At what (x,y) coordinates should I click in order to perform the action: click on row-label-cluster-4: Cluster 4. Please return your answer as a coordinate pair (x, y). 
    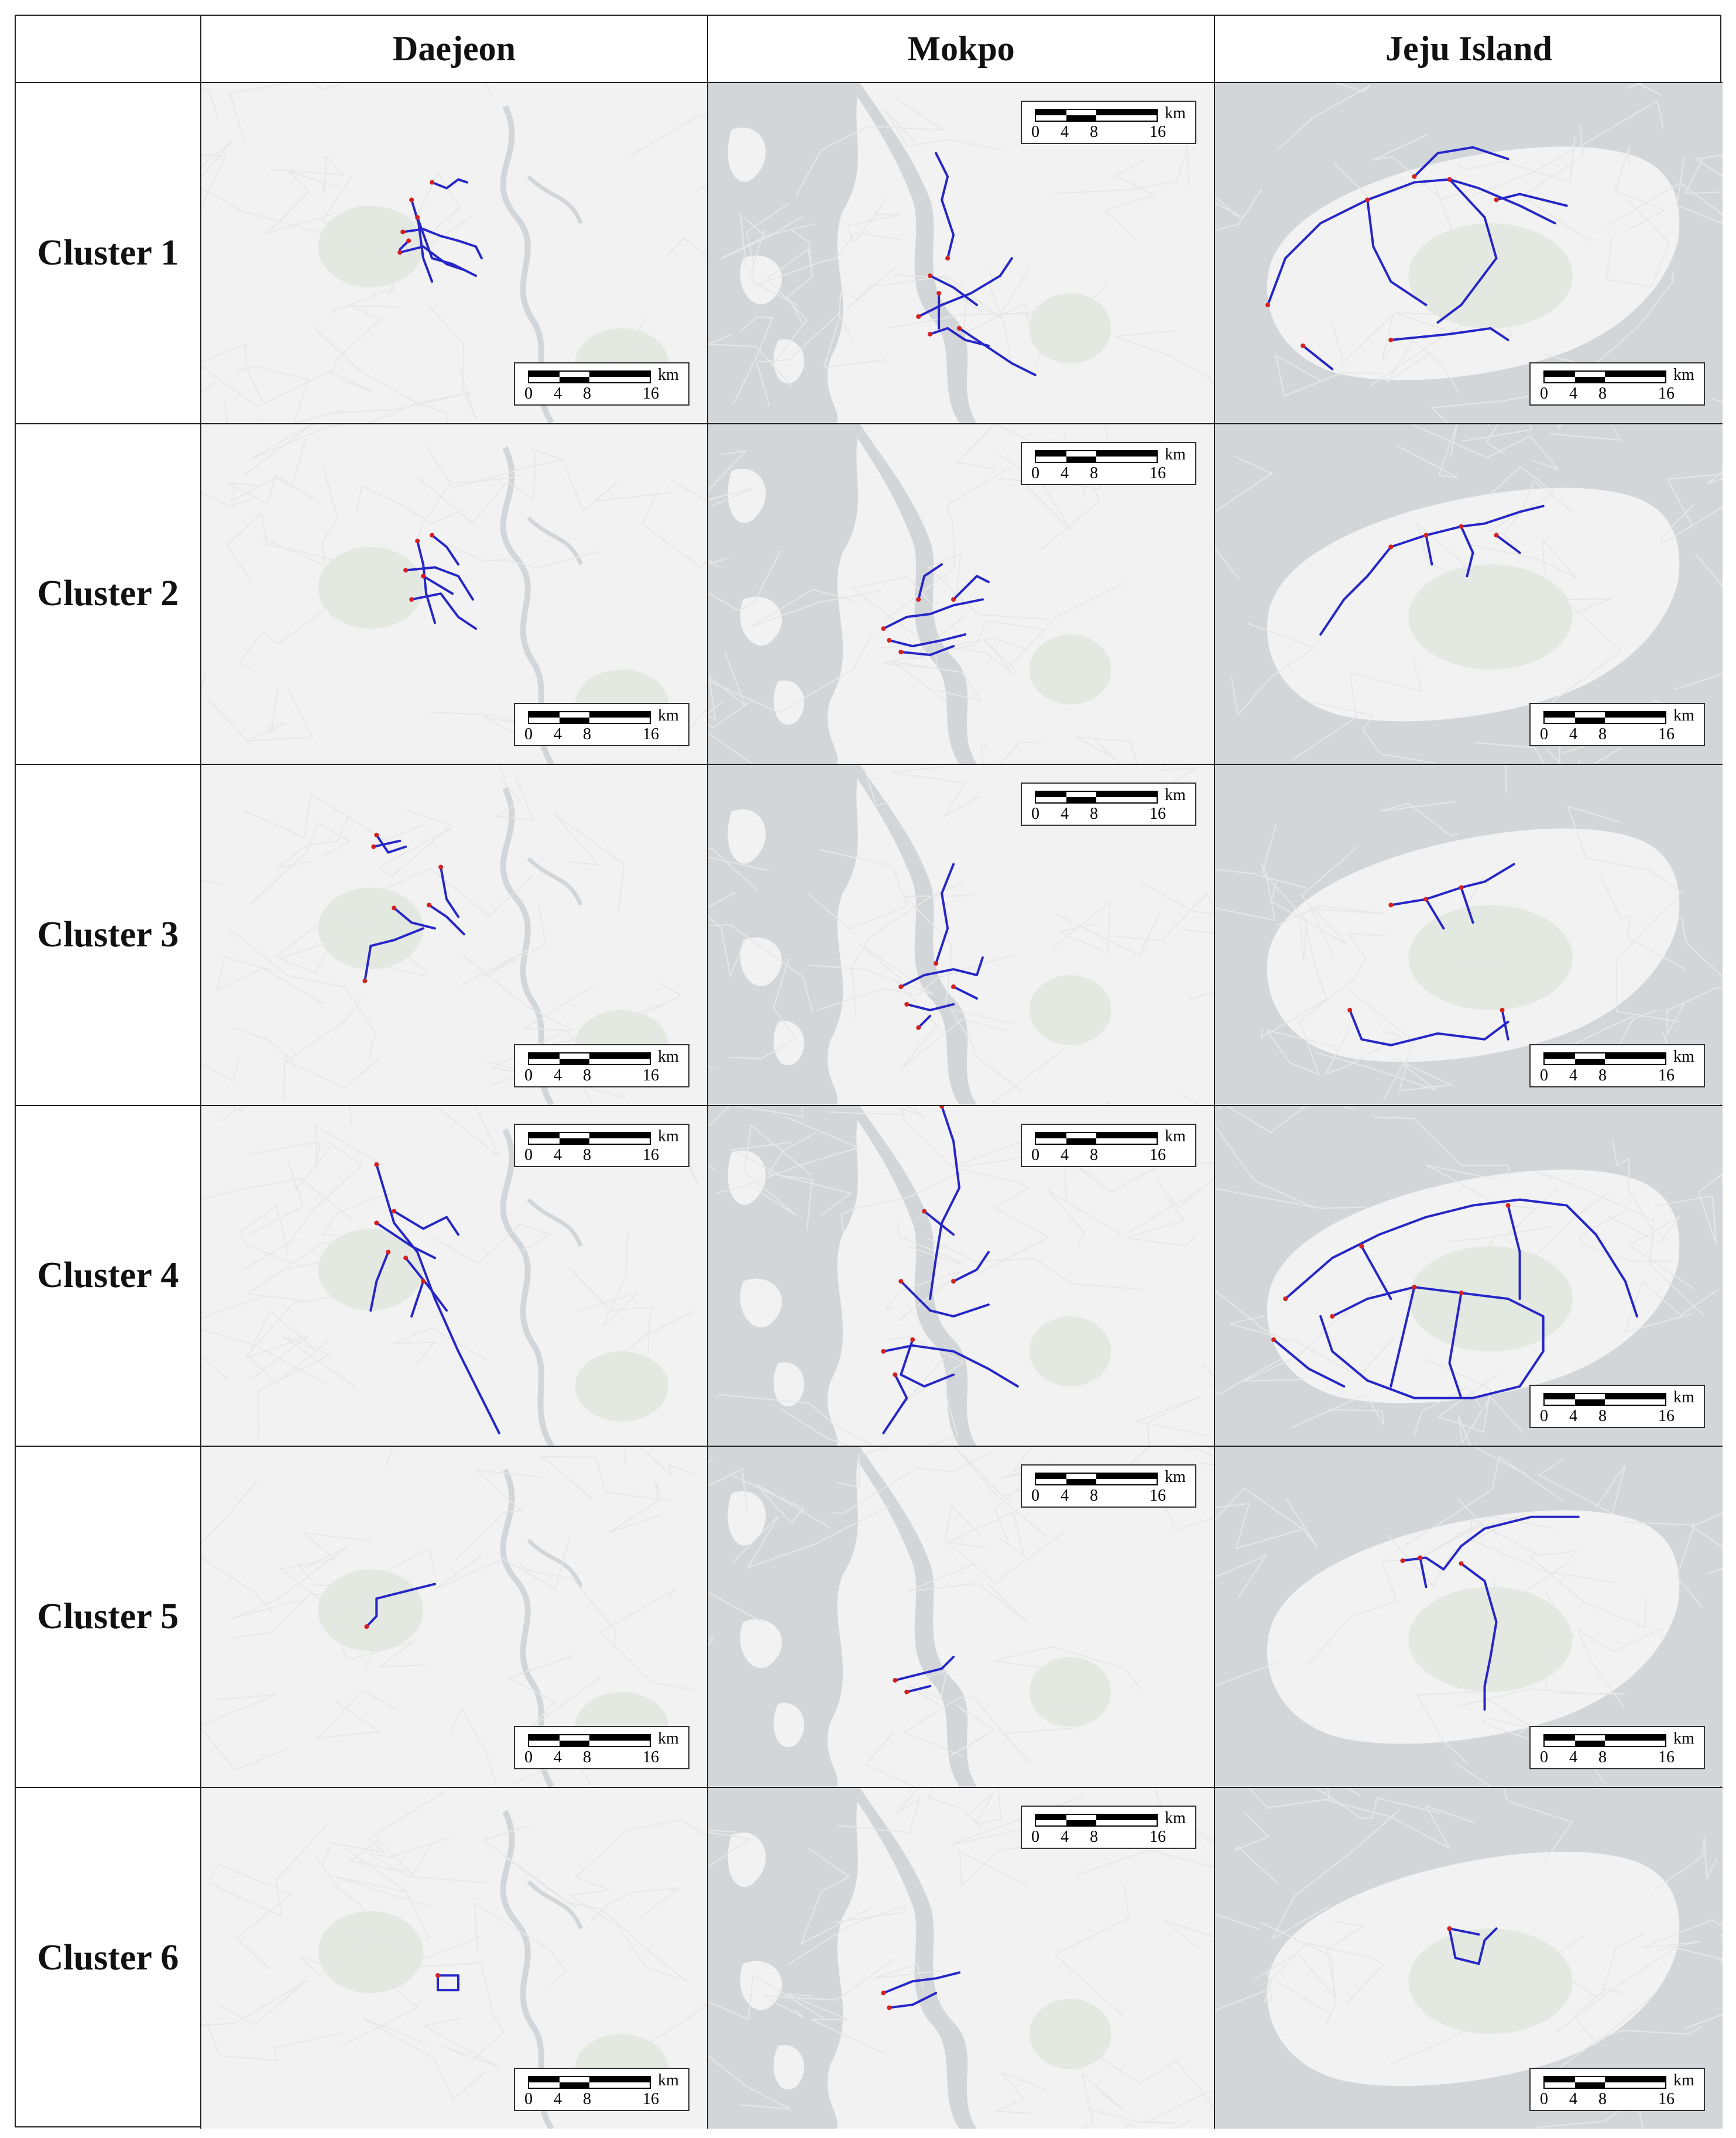
    Looking at the image, I should click on (108, 1276).